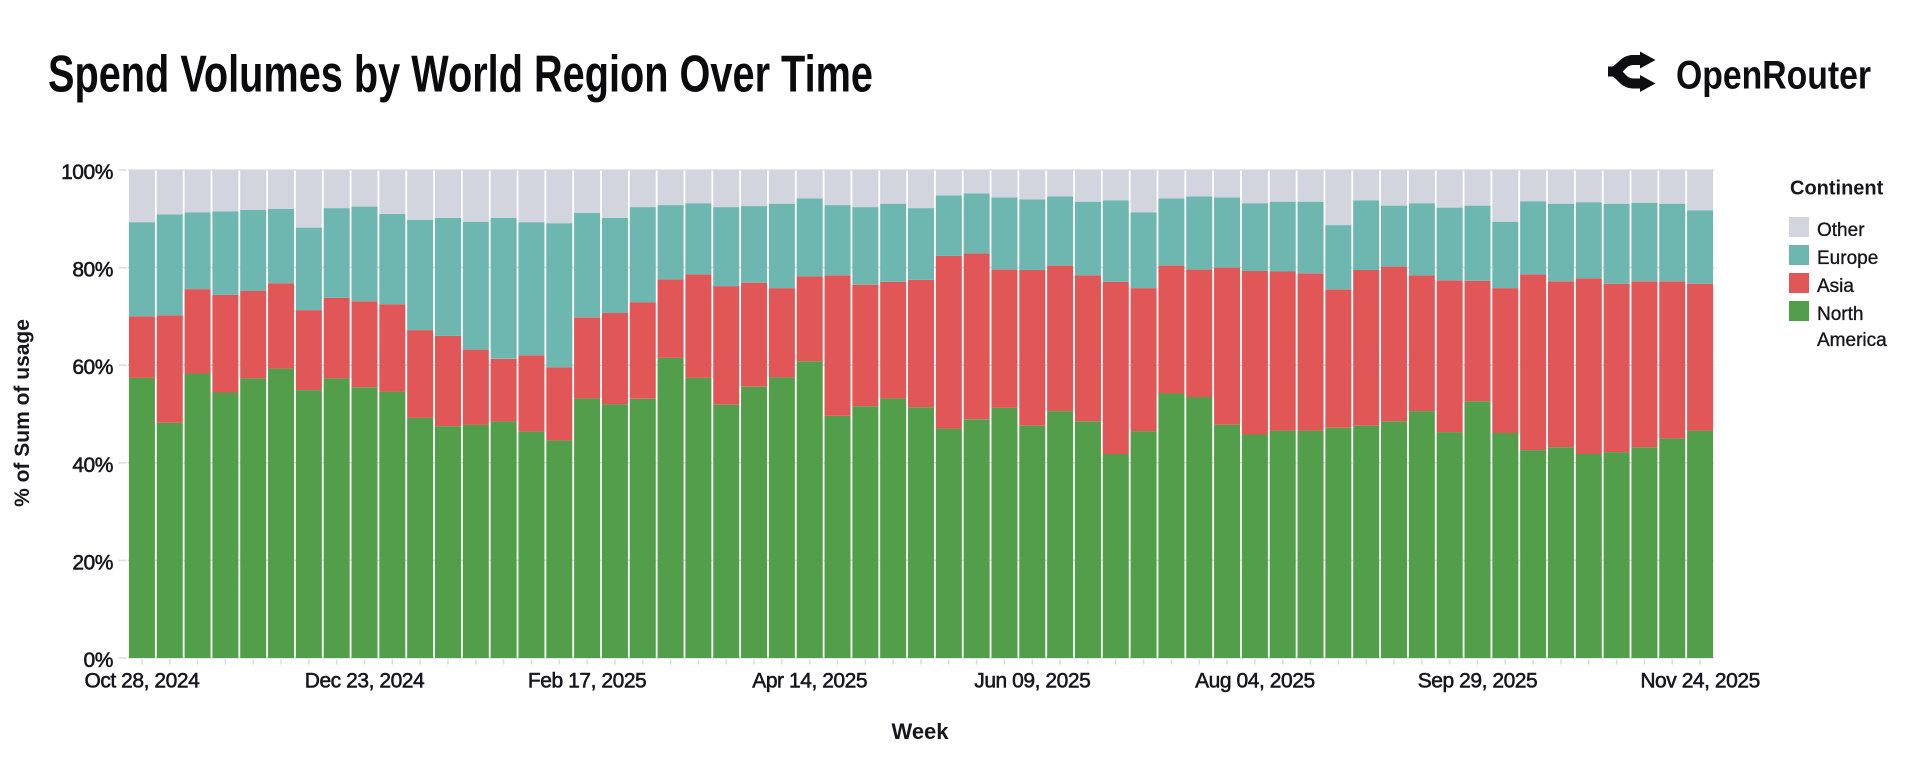 This screenshot has height=762, width=1916. I want to click on svg-text: 100%, so click(87, 172).